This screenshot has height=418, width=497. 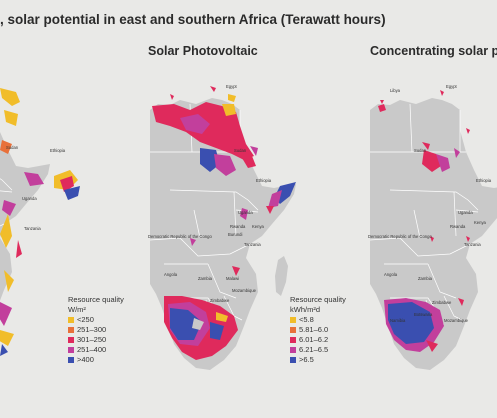 I want to click on legend-pv-item: <5.8, so click(x=318, y=320).